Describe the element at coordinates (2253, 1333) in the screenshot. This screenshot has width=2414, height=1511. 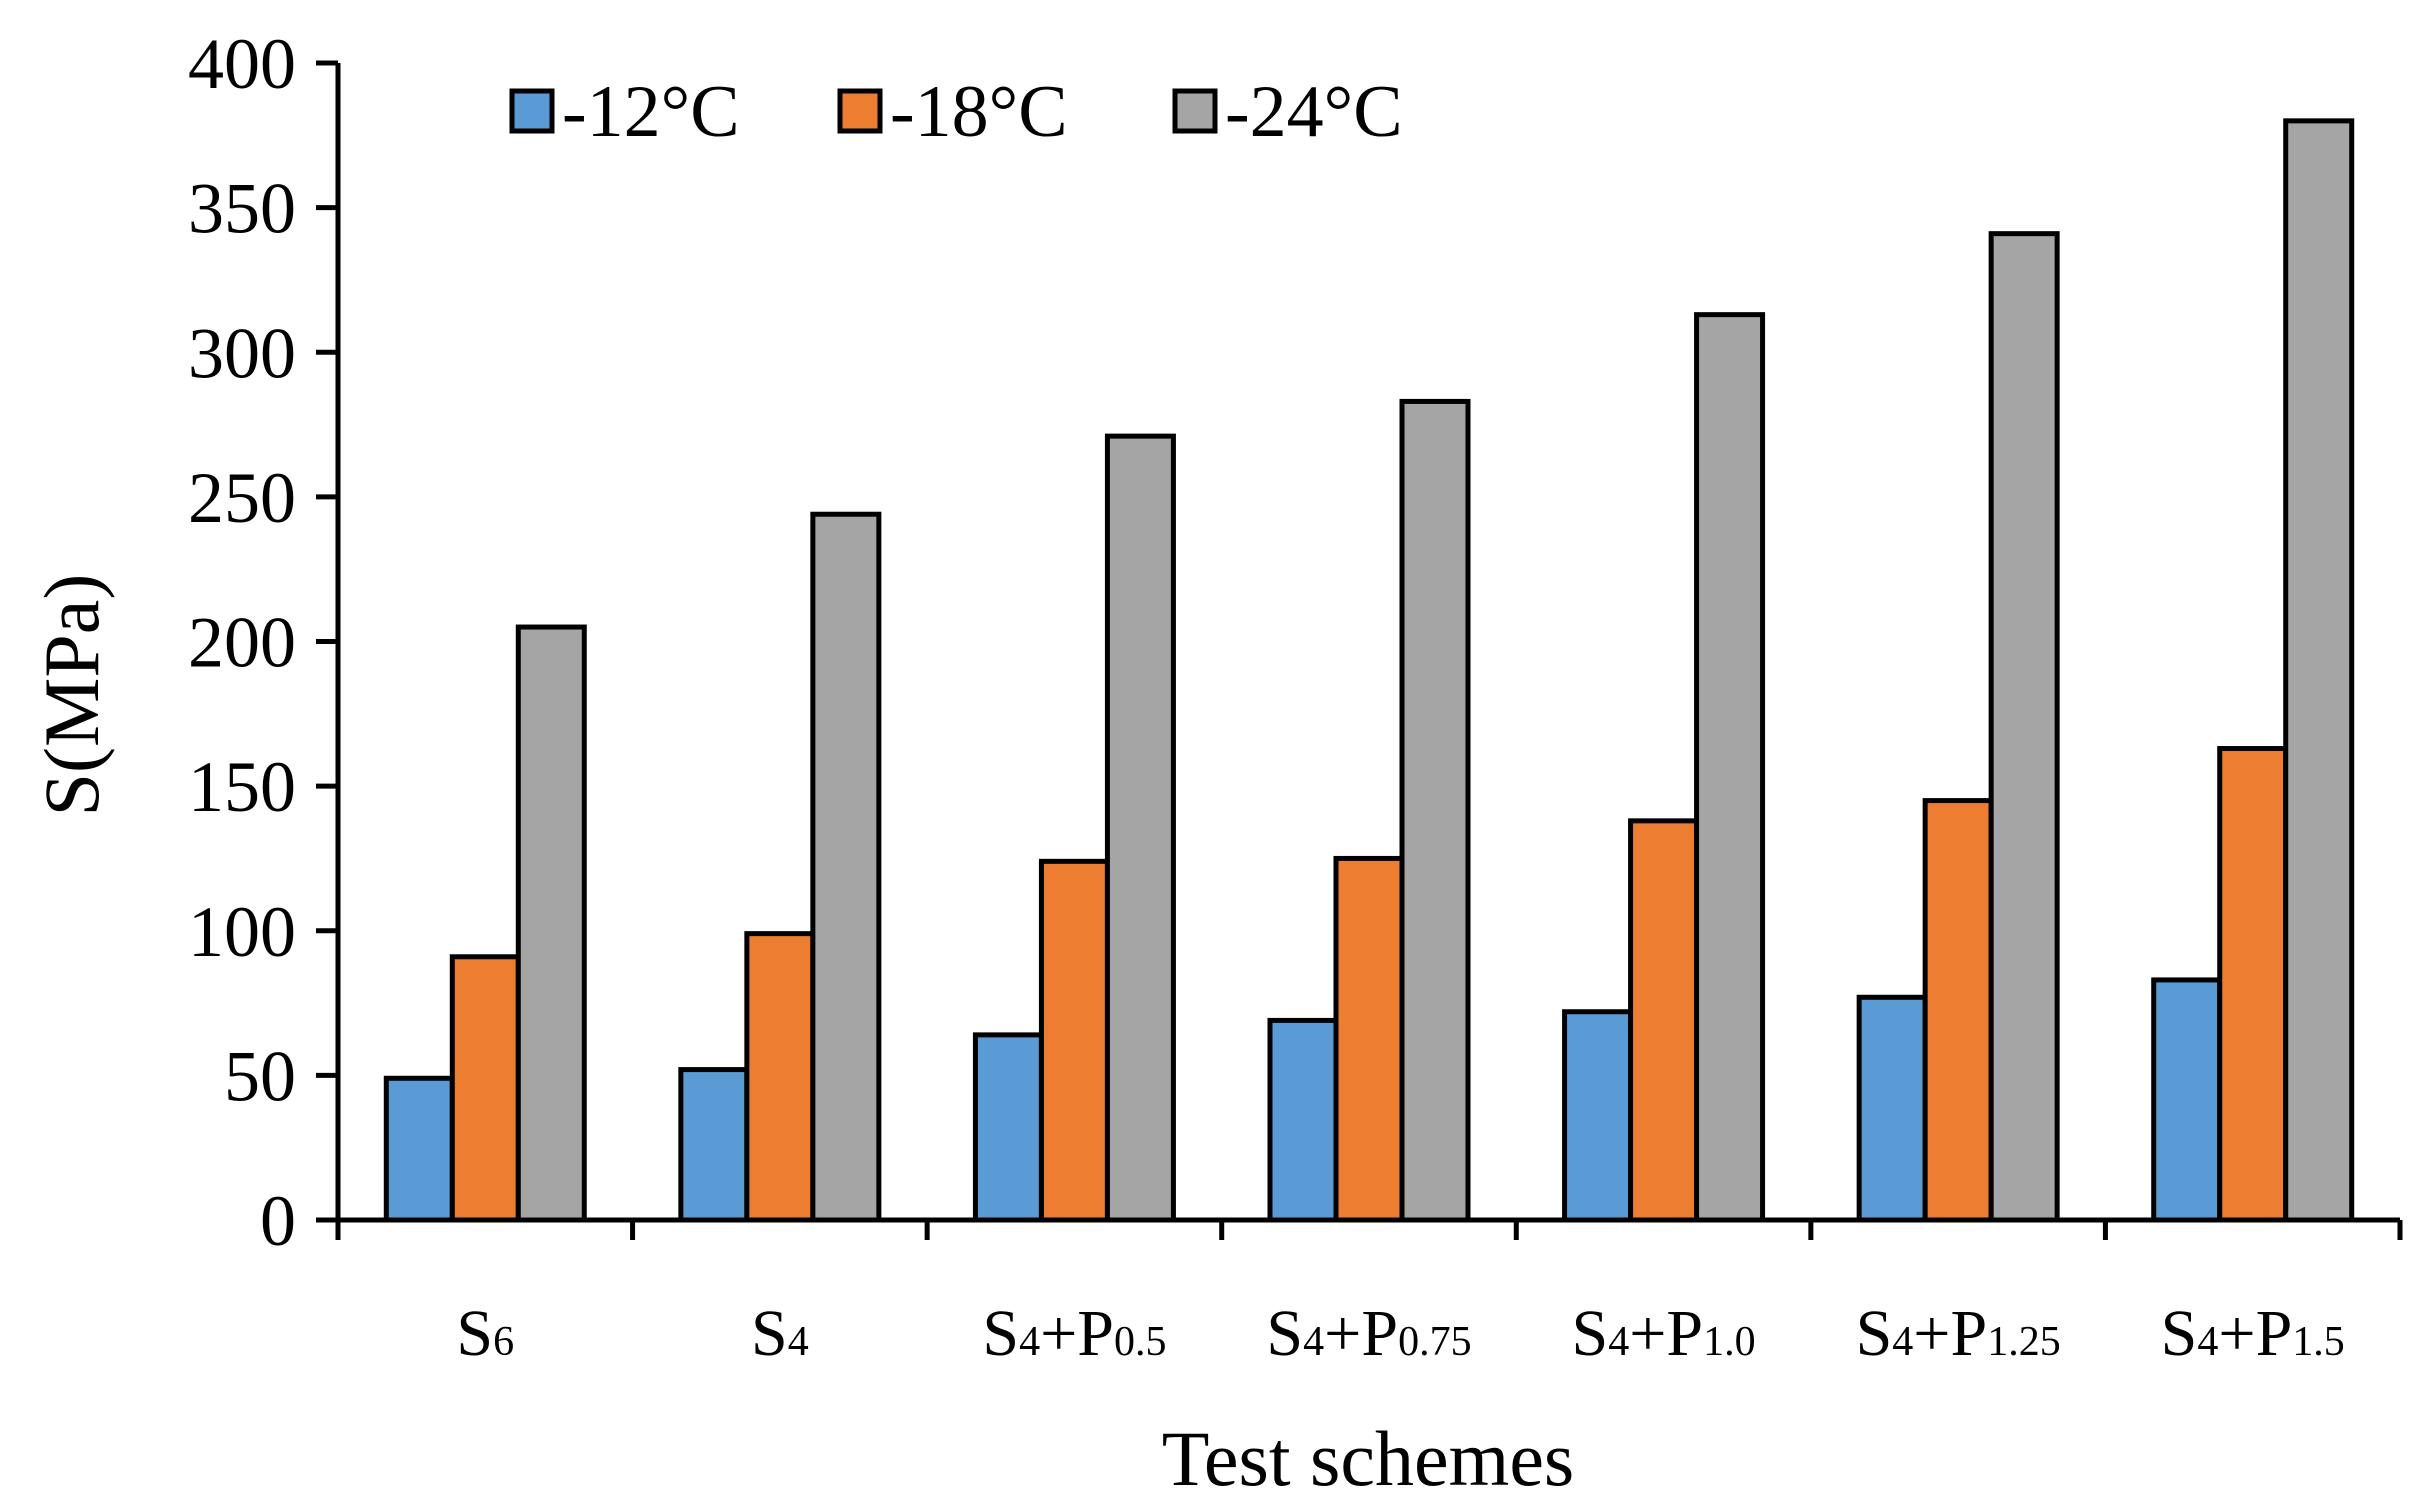
I see `x-tick-label-6: S4+P1.5` at that location.